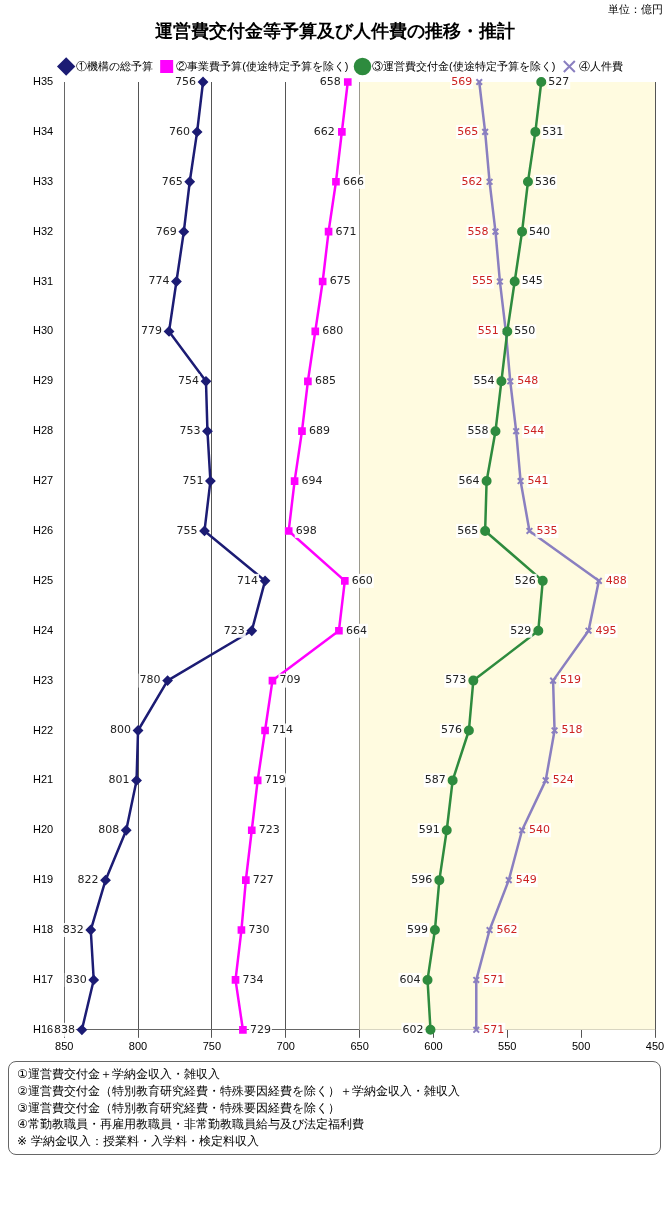  Describe the element at coordinates (507, 1046) in the screenshot. I see `x-tick-label: 550` at that location.